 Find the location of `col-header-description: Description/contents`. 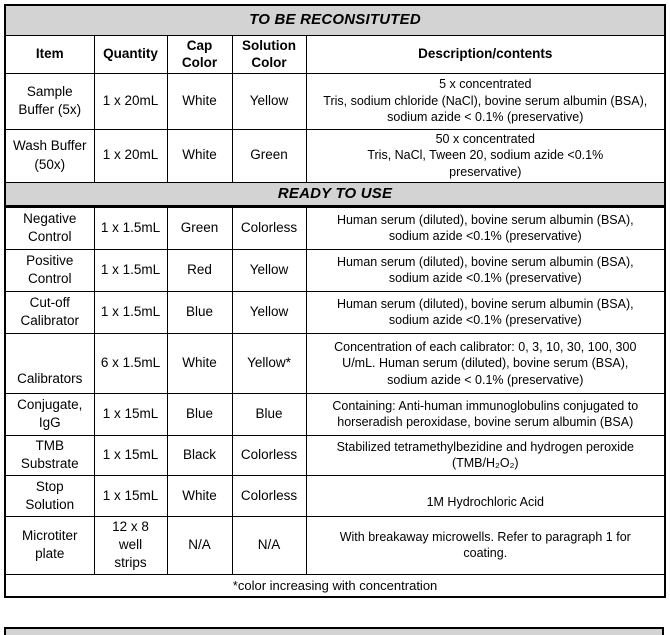

col-header-description: Description/contents is located at coordinates (485, 54).